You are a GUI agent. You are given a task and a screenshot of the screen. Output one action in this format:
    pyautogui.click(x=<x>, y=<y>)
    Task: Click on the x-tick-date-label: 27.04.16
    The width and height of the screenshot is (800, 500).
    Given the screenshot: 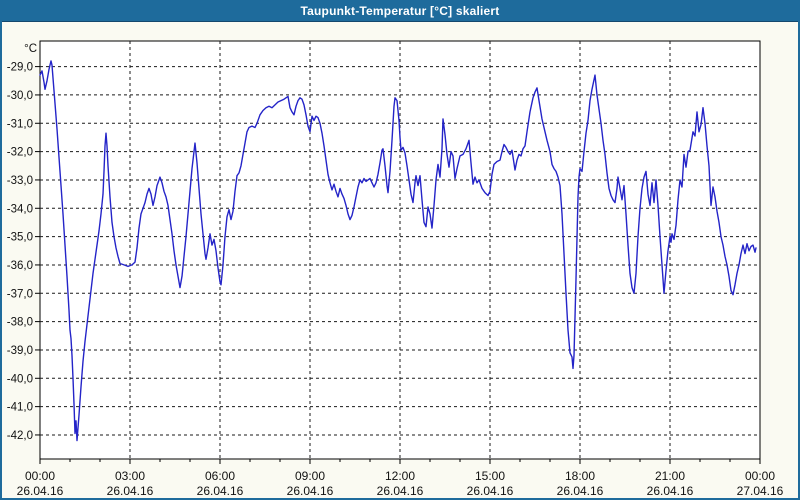 What is the action you would take?
    pyautogui.click(x=760, y=490)
    